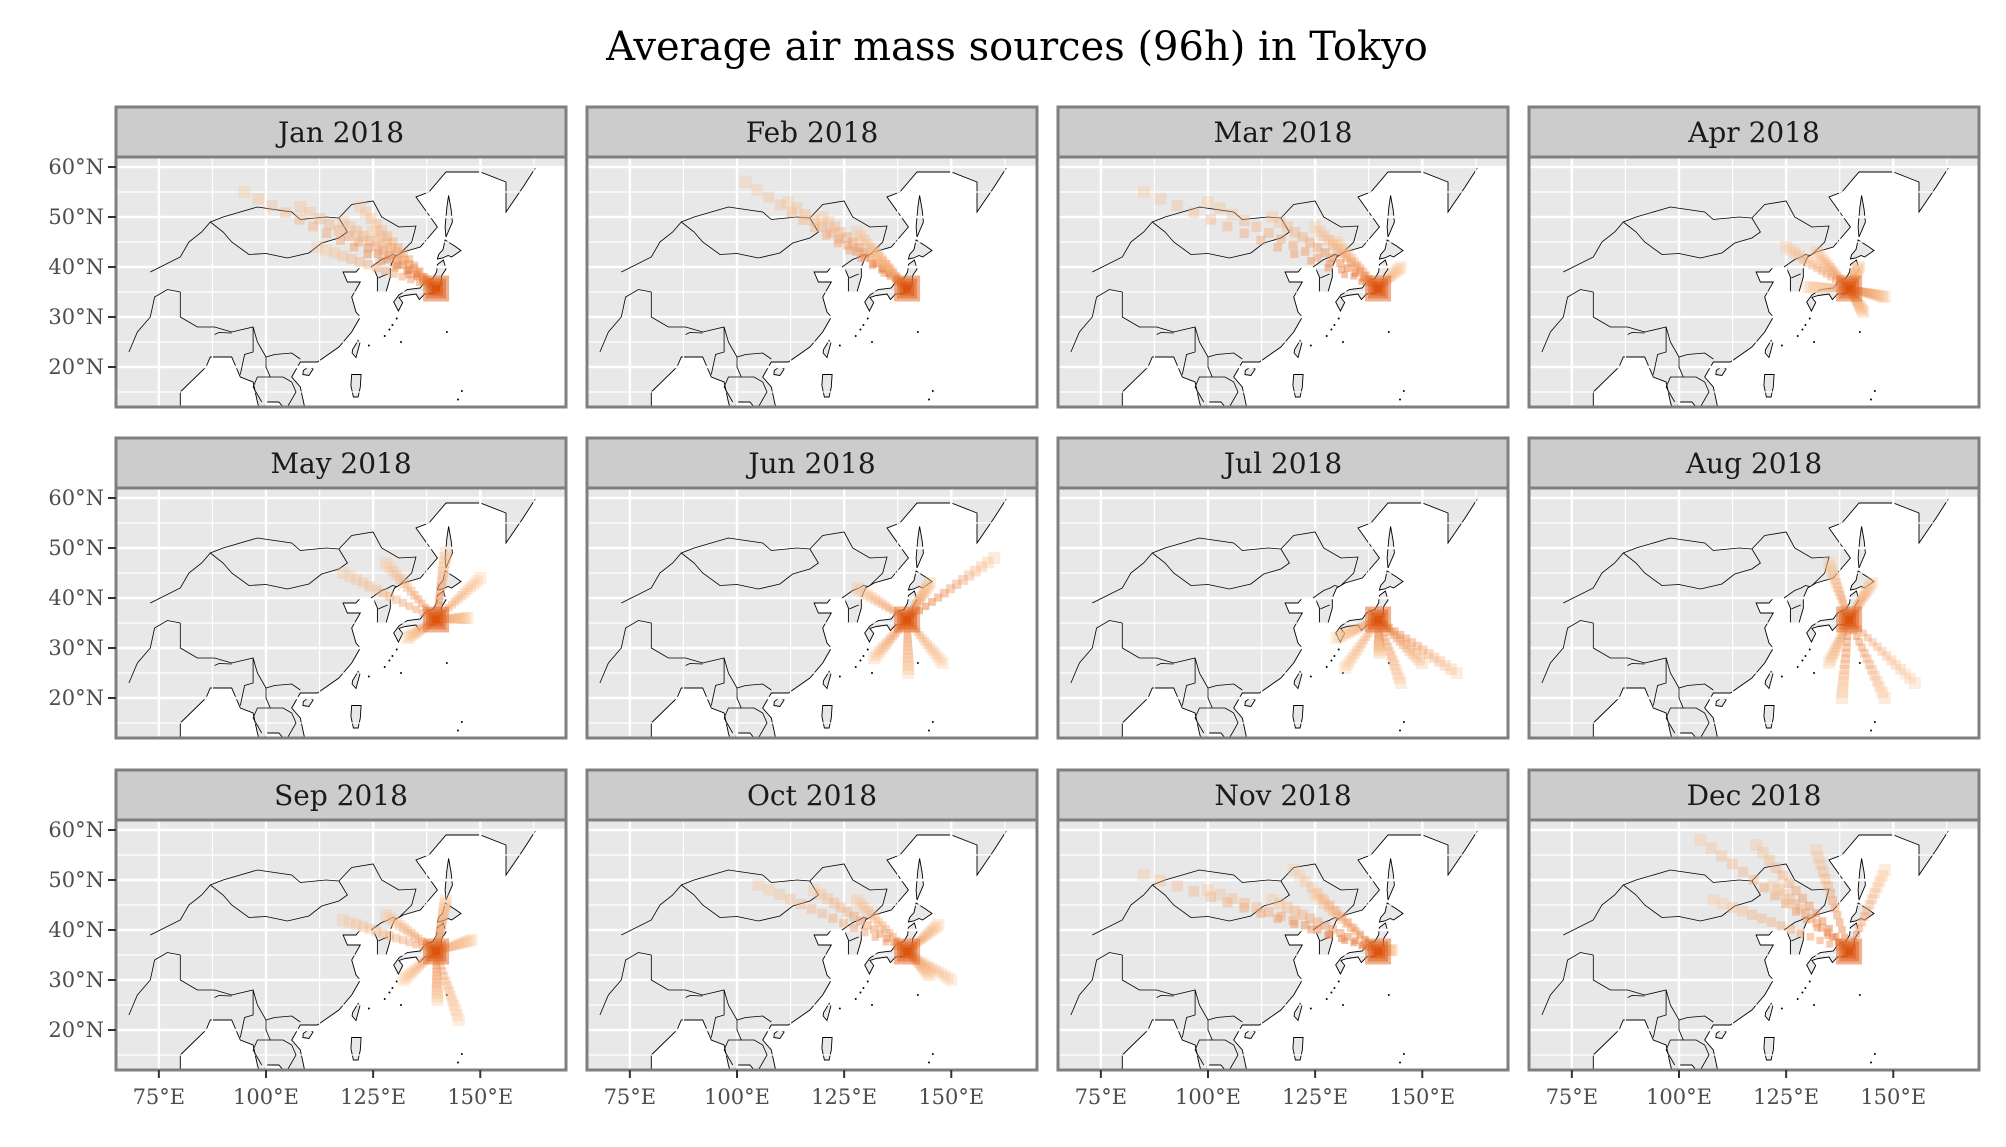 The image size is (2006, 1147). Describe the element at coordinates (76, 267) in the screenshot. I see `y-tick-label: 40°N` at that location.